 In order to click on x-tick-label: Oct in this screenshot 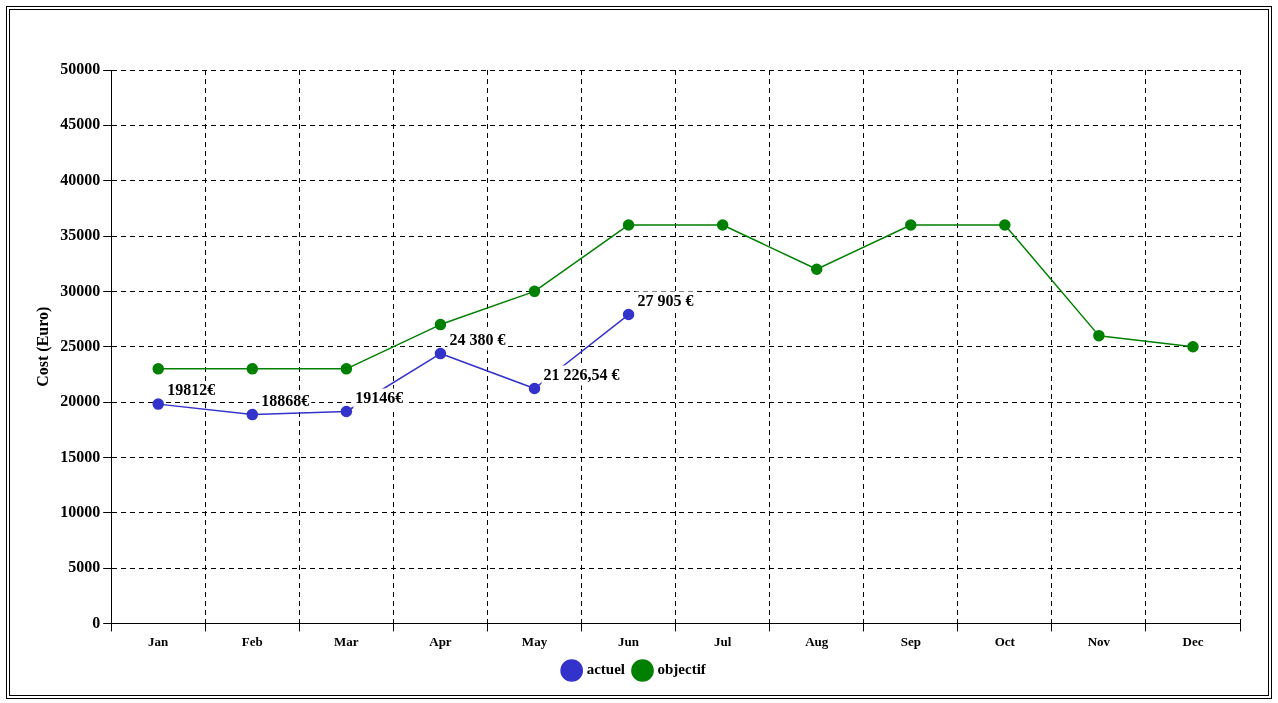, I will do `click(1005, 641)`.